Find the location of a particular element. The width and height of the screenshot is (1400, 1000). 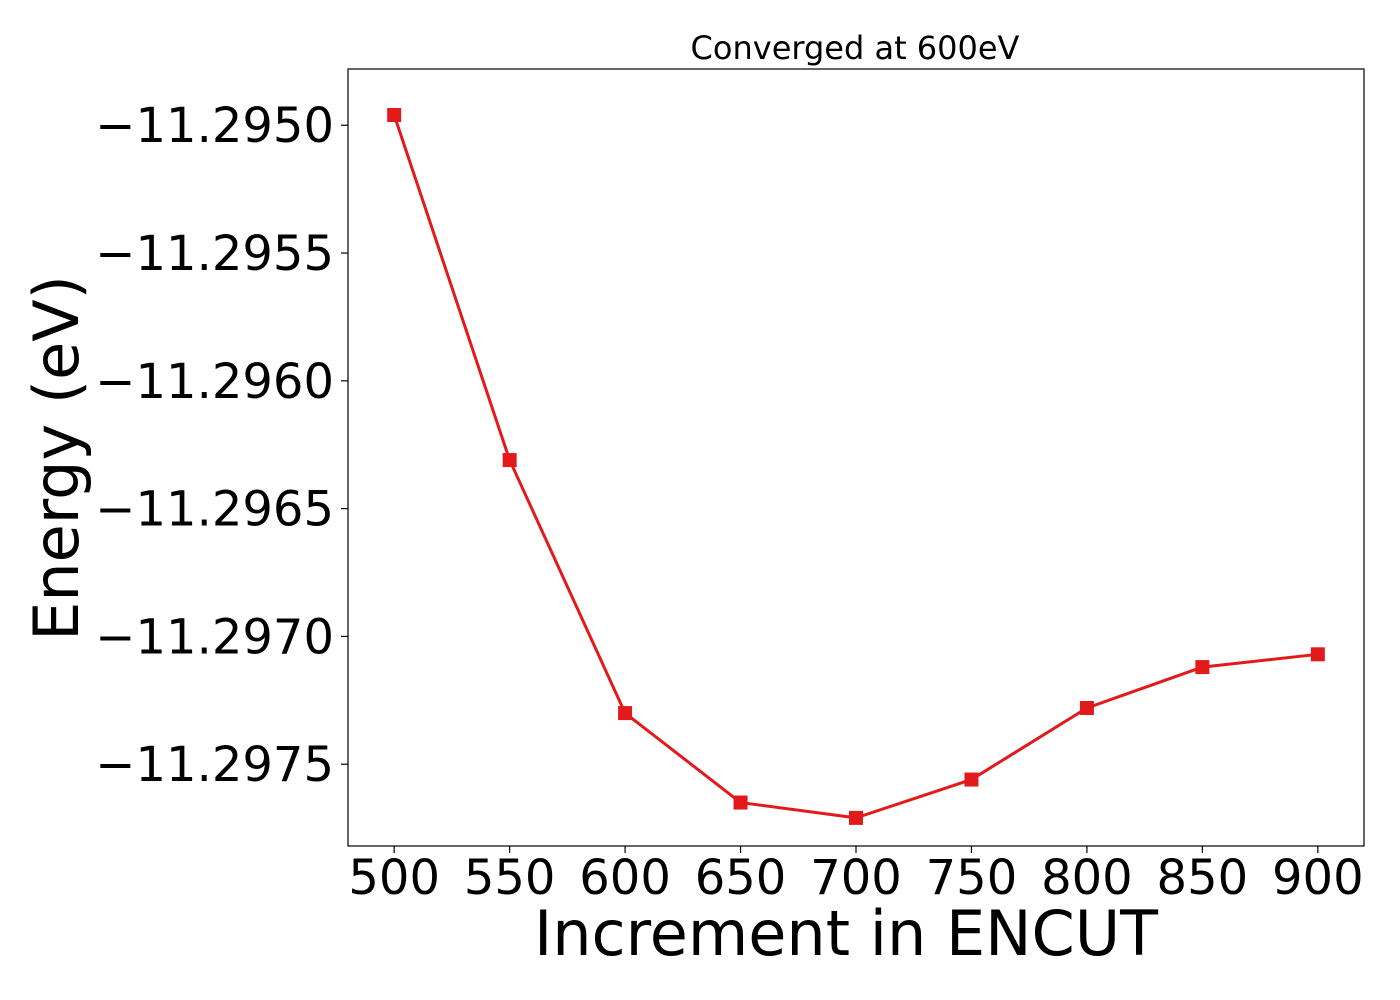

x-tick-label: 700 is located at coordinates (856, 878).